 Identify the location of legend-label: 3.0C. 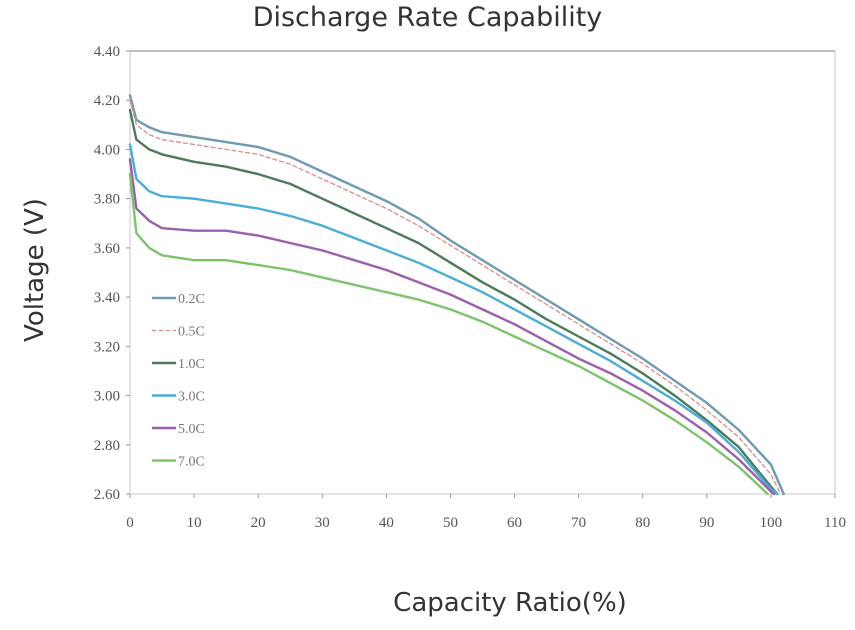
(191, 397).